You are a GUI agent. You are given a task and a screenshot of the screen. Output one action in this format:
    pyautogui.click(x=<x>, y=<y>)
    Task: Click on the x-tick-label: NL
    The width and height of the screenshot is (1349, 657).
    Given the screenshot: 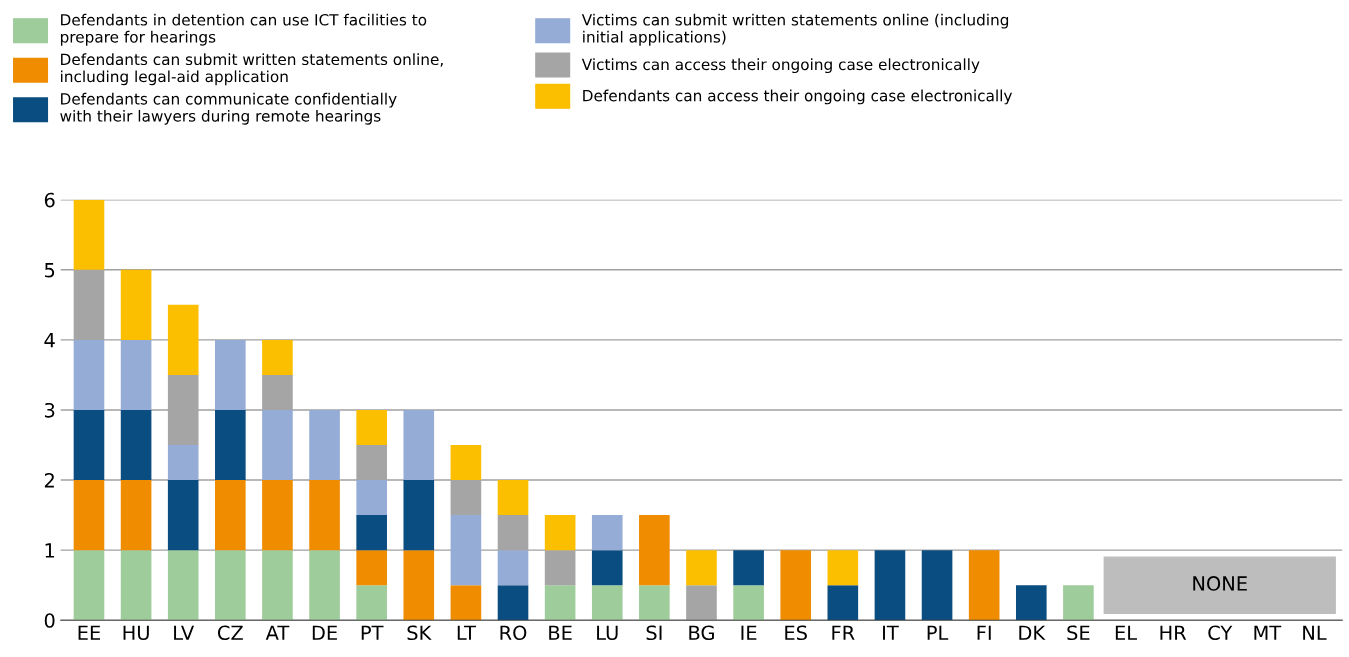 What is the action you would take?
    pyautogui.click(x=1315, y=632)
    